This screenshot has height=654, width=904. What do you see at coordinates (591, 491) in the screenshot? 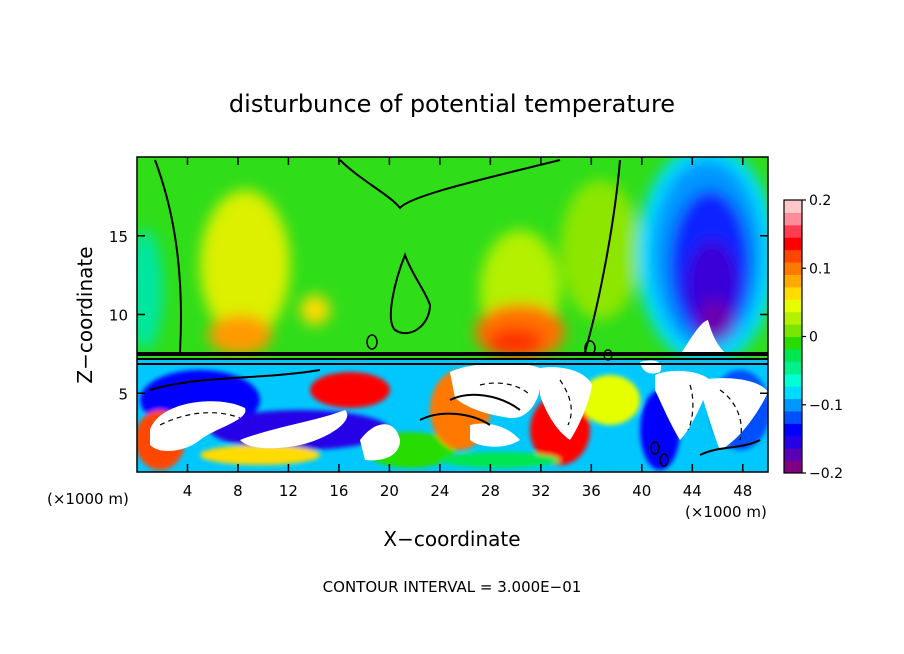
I see `x-tick-label: 36` at bounding box center [591, 491].